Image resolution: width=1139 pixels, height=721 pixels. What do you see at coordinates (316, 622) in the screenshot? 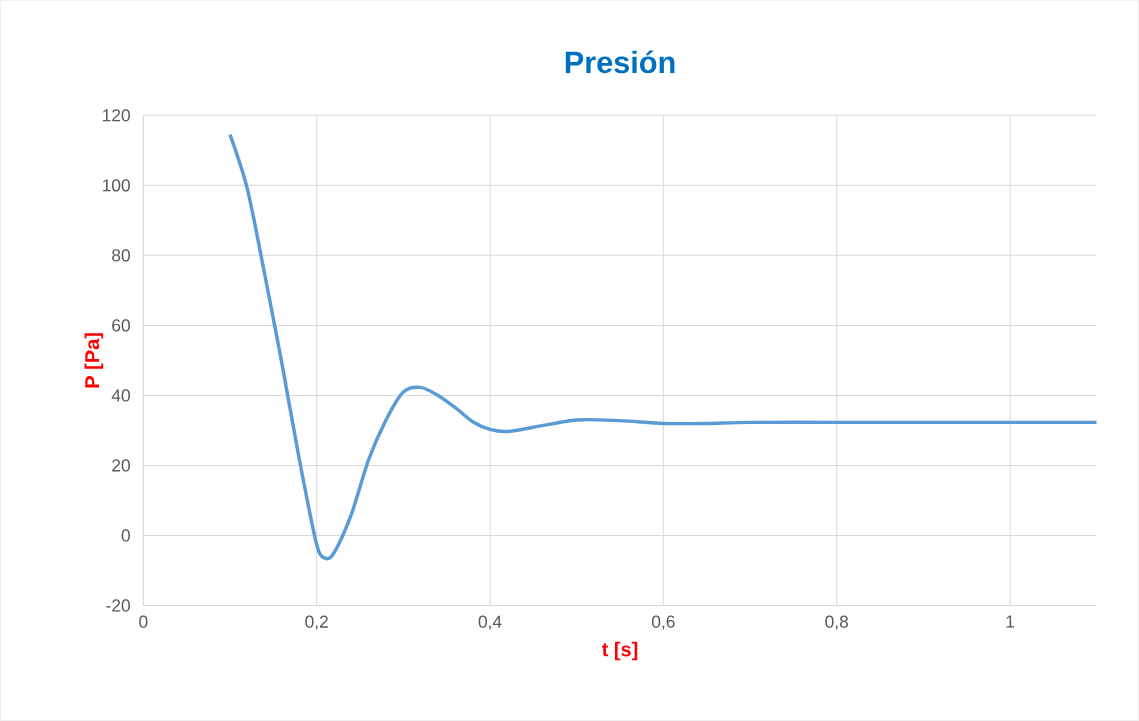
I see `x-tick-label: 0,2` at bounding box center [316, 622].